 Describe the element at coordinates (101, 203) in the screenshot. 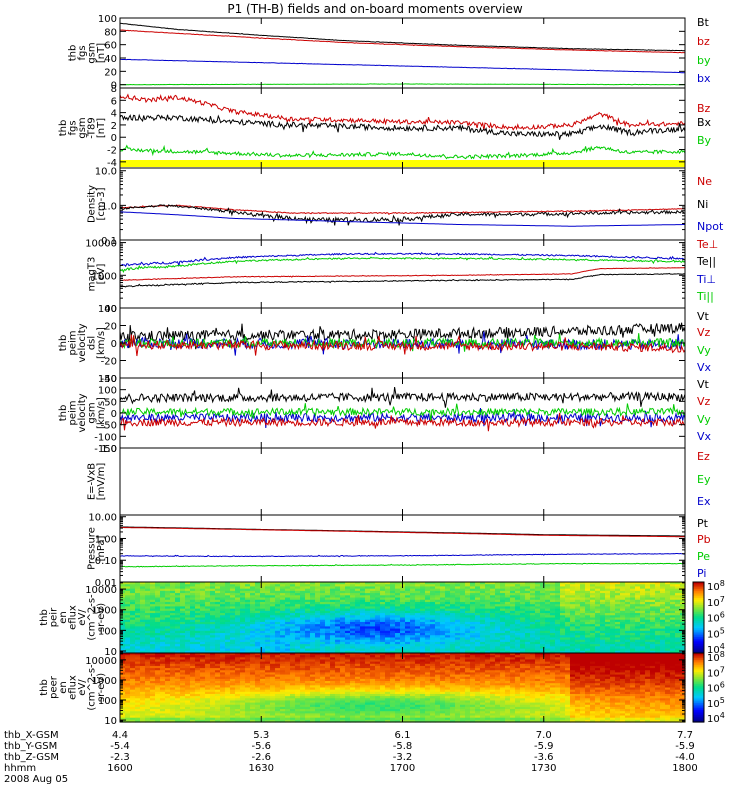

I see `y-label-line: [cm-3]` at that location.